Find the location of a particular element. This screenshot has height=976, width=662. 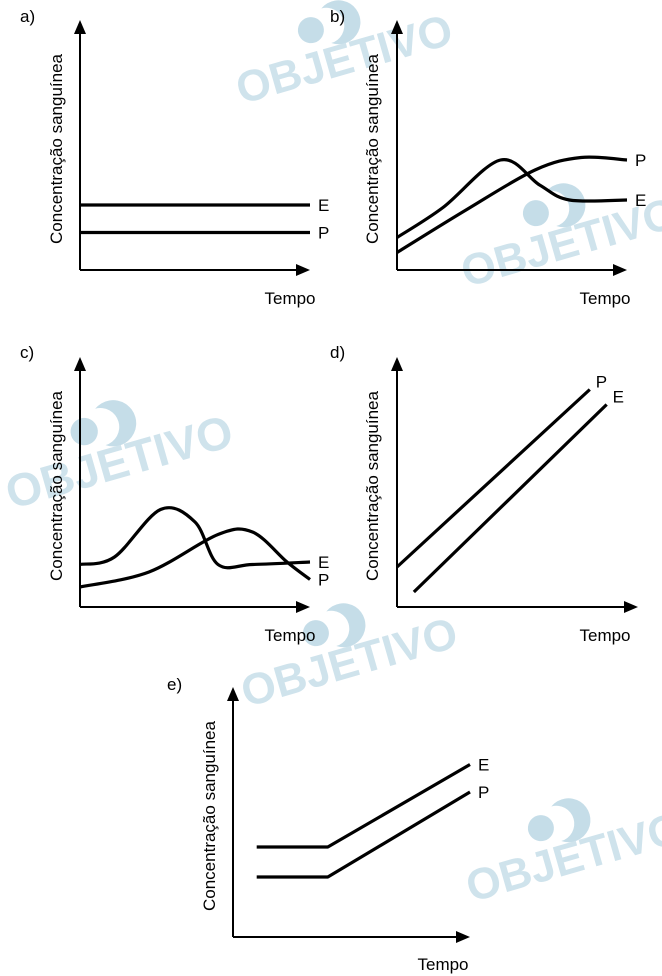

chart-panel-d: d) Concentração sanguínea Tempo PE is located at coordinates (484, 494).